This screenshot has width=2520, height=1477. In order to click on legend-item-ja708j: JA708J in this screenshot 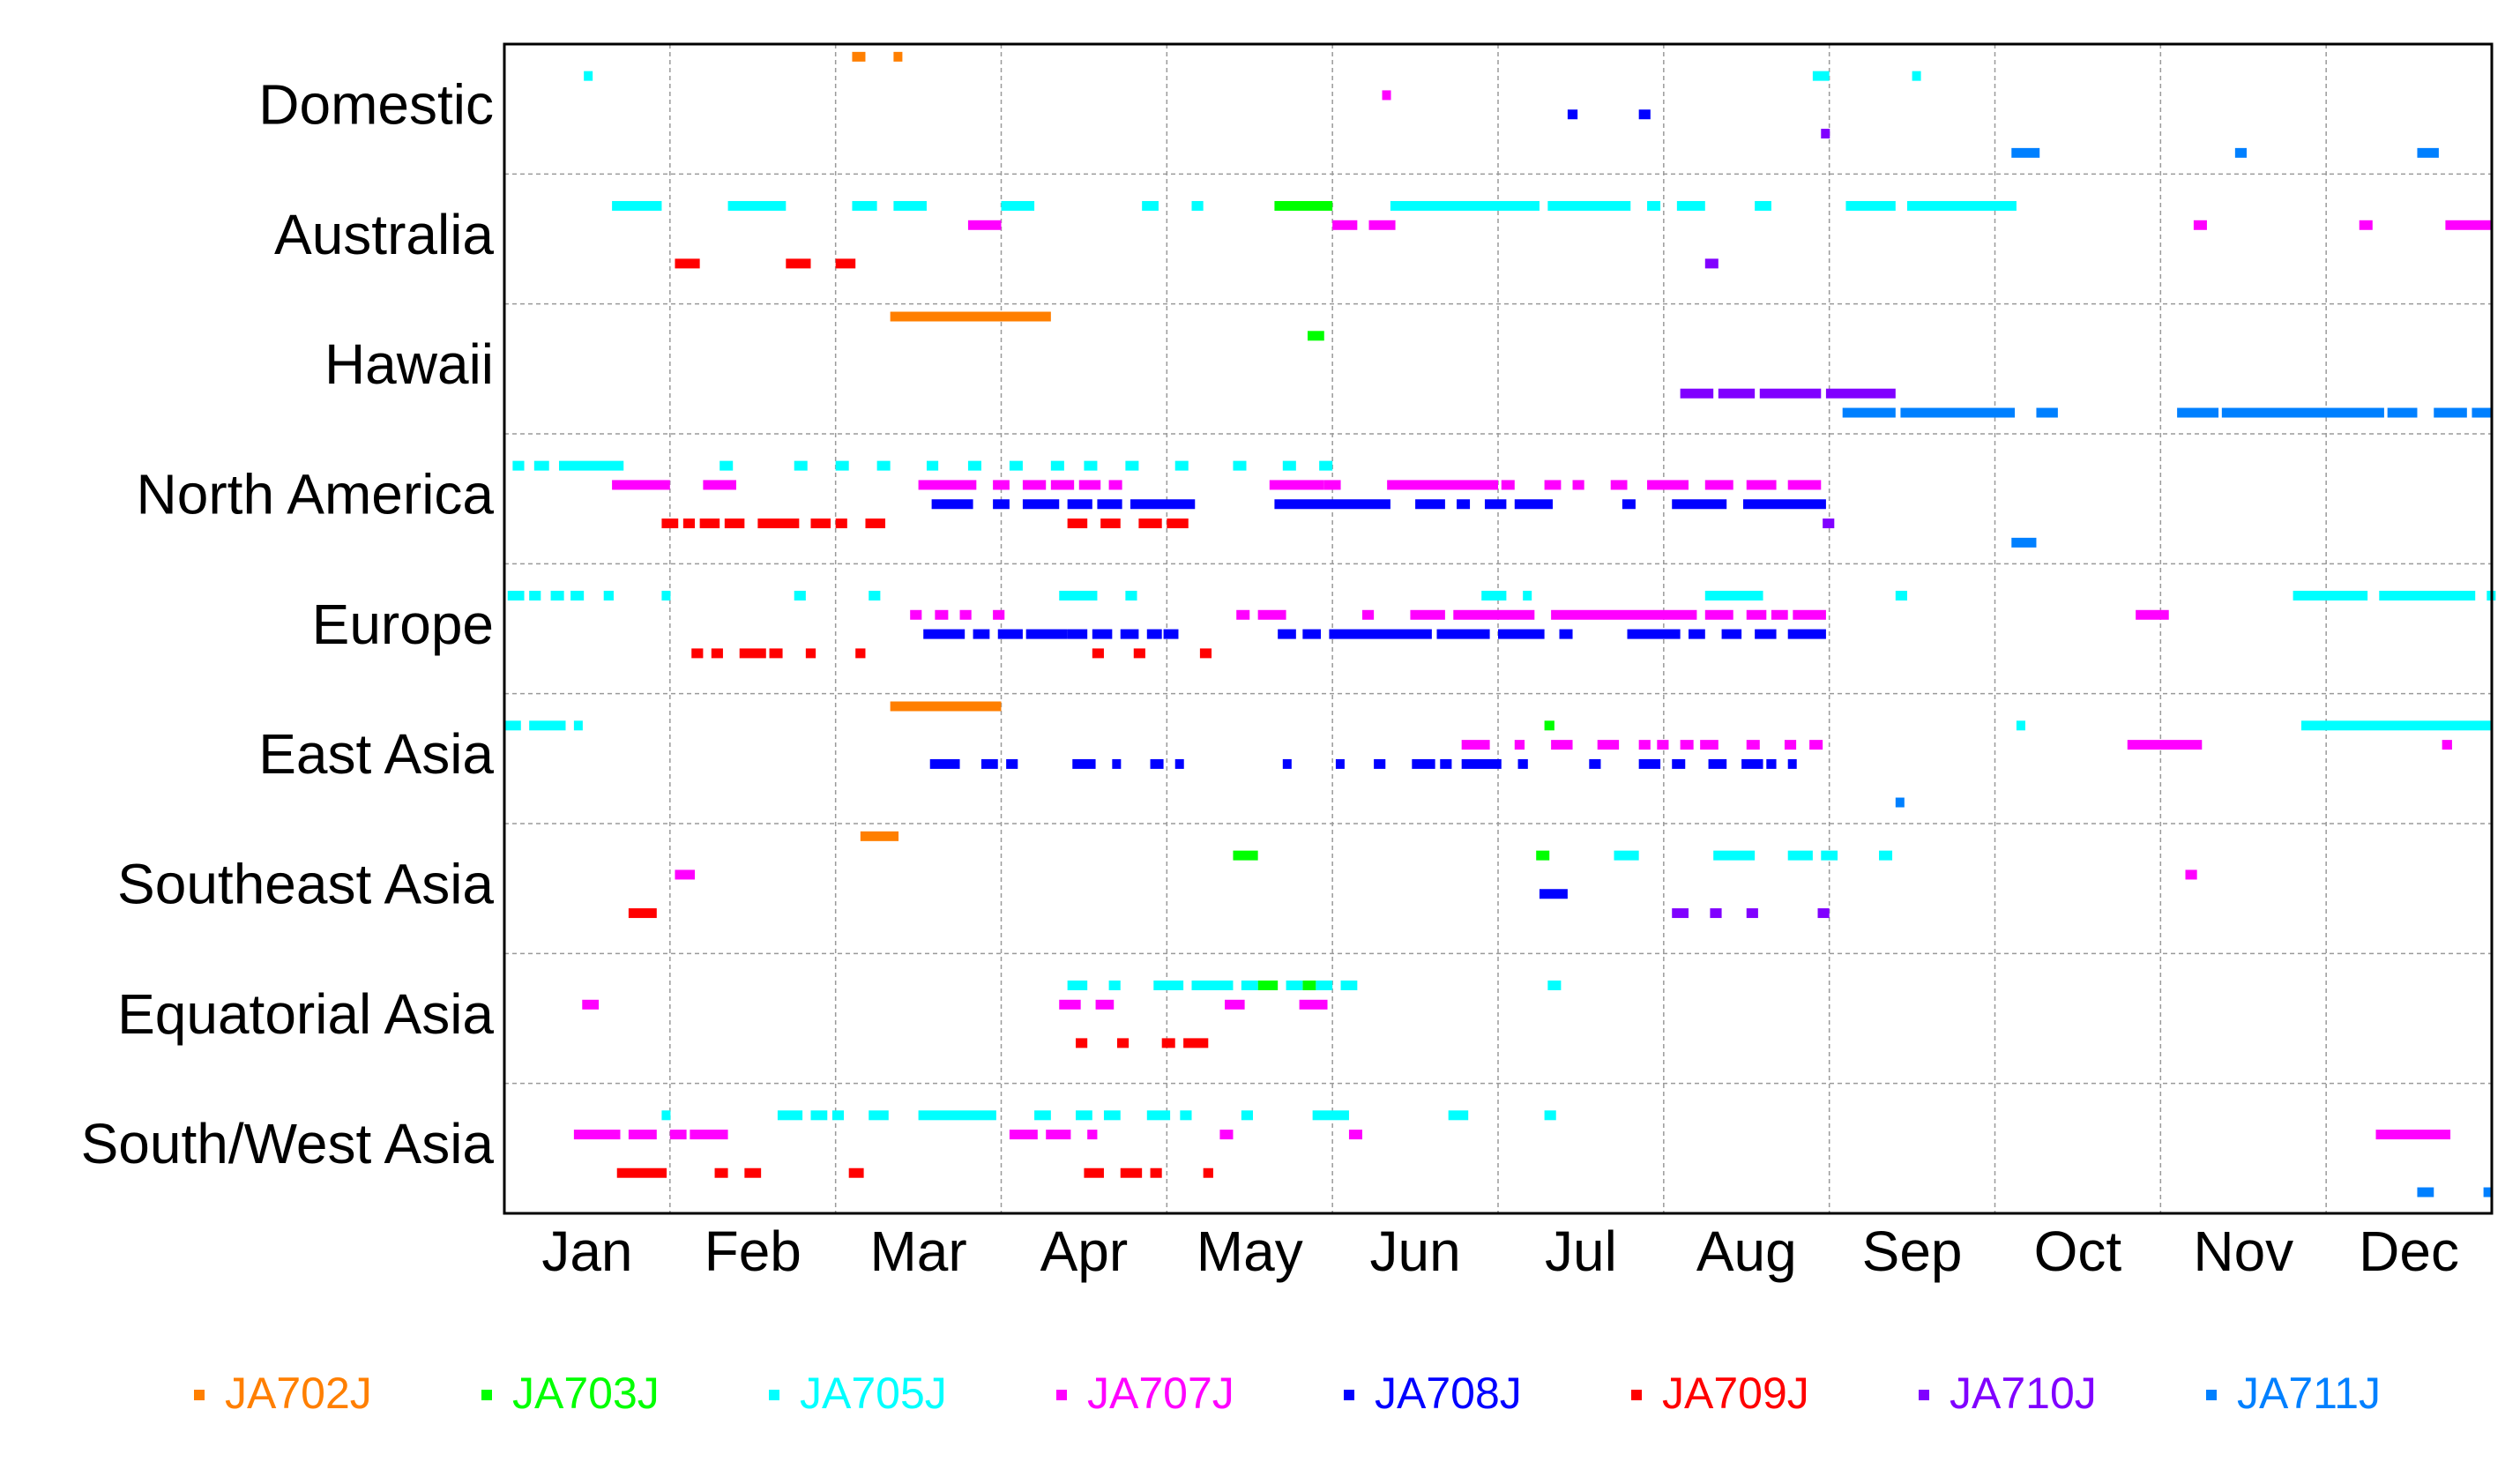, I will do `click(1433, 1393)`.